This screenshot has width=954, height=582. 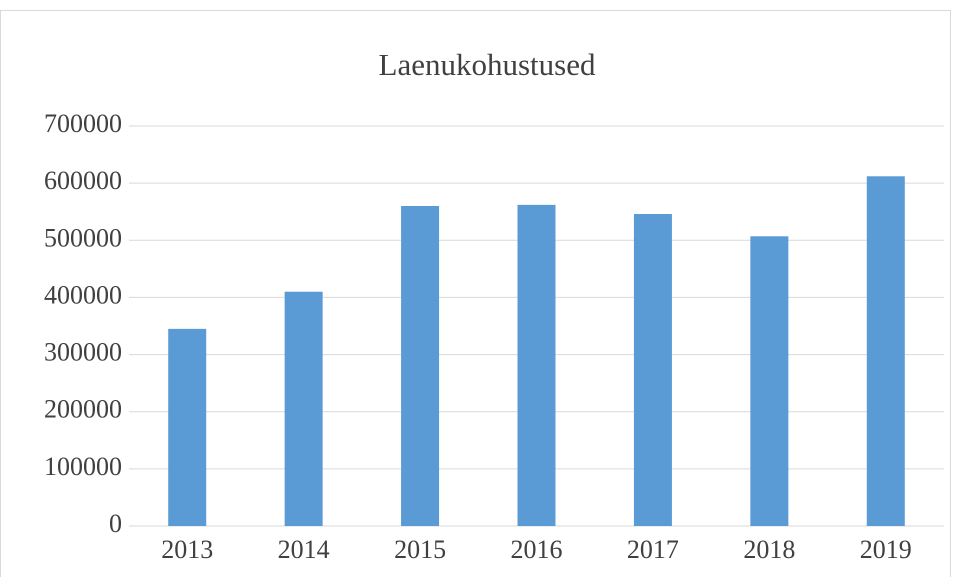 I want to click on x-tick-label: 2016, so click(x=537, y=549).